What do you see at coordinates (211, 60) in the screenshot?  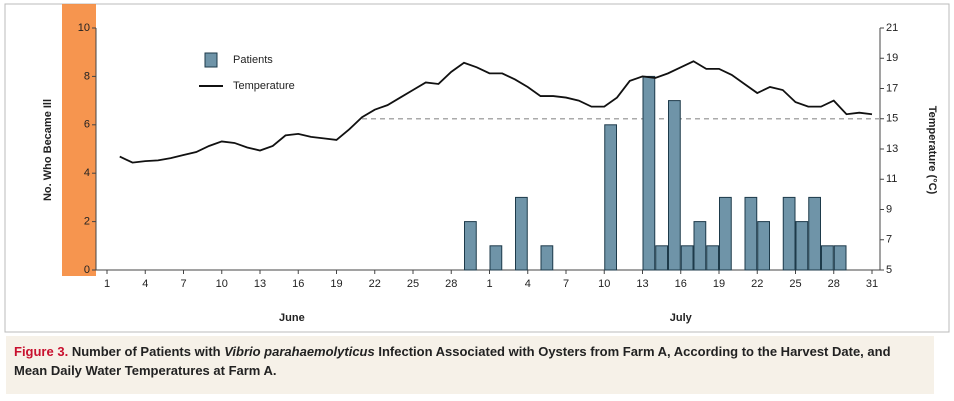 I see `legend-swatch` at bounding box center [211, 60].